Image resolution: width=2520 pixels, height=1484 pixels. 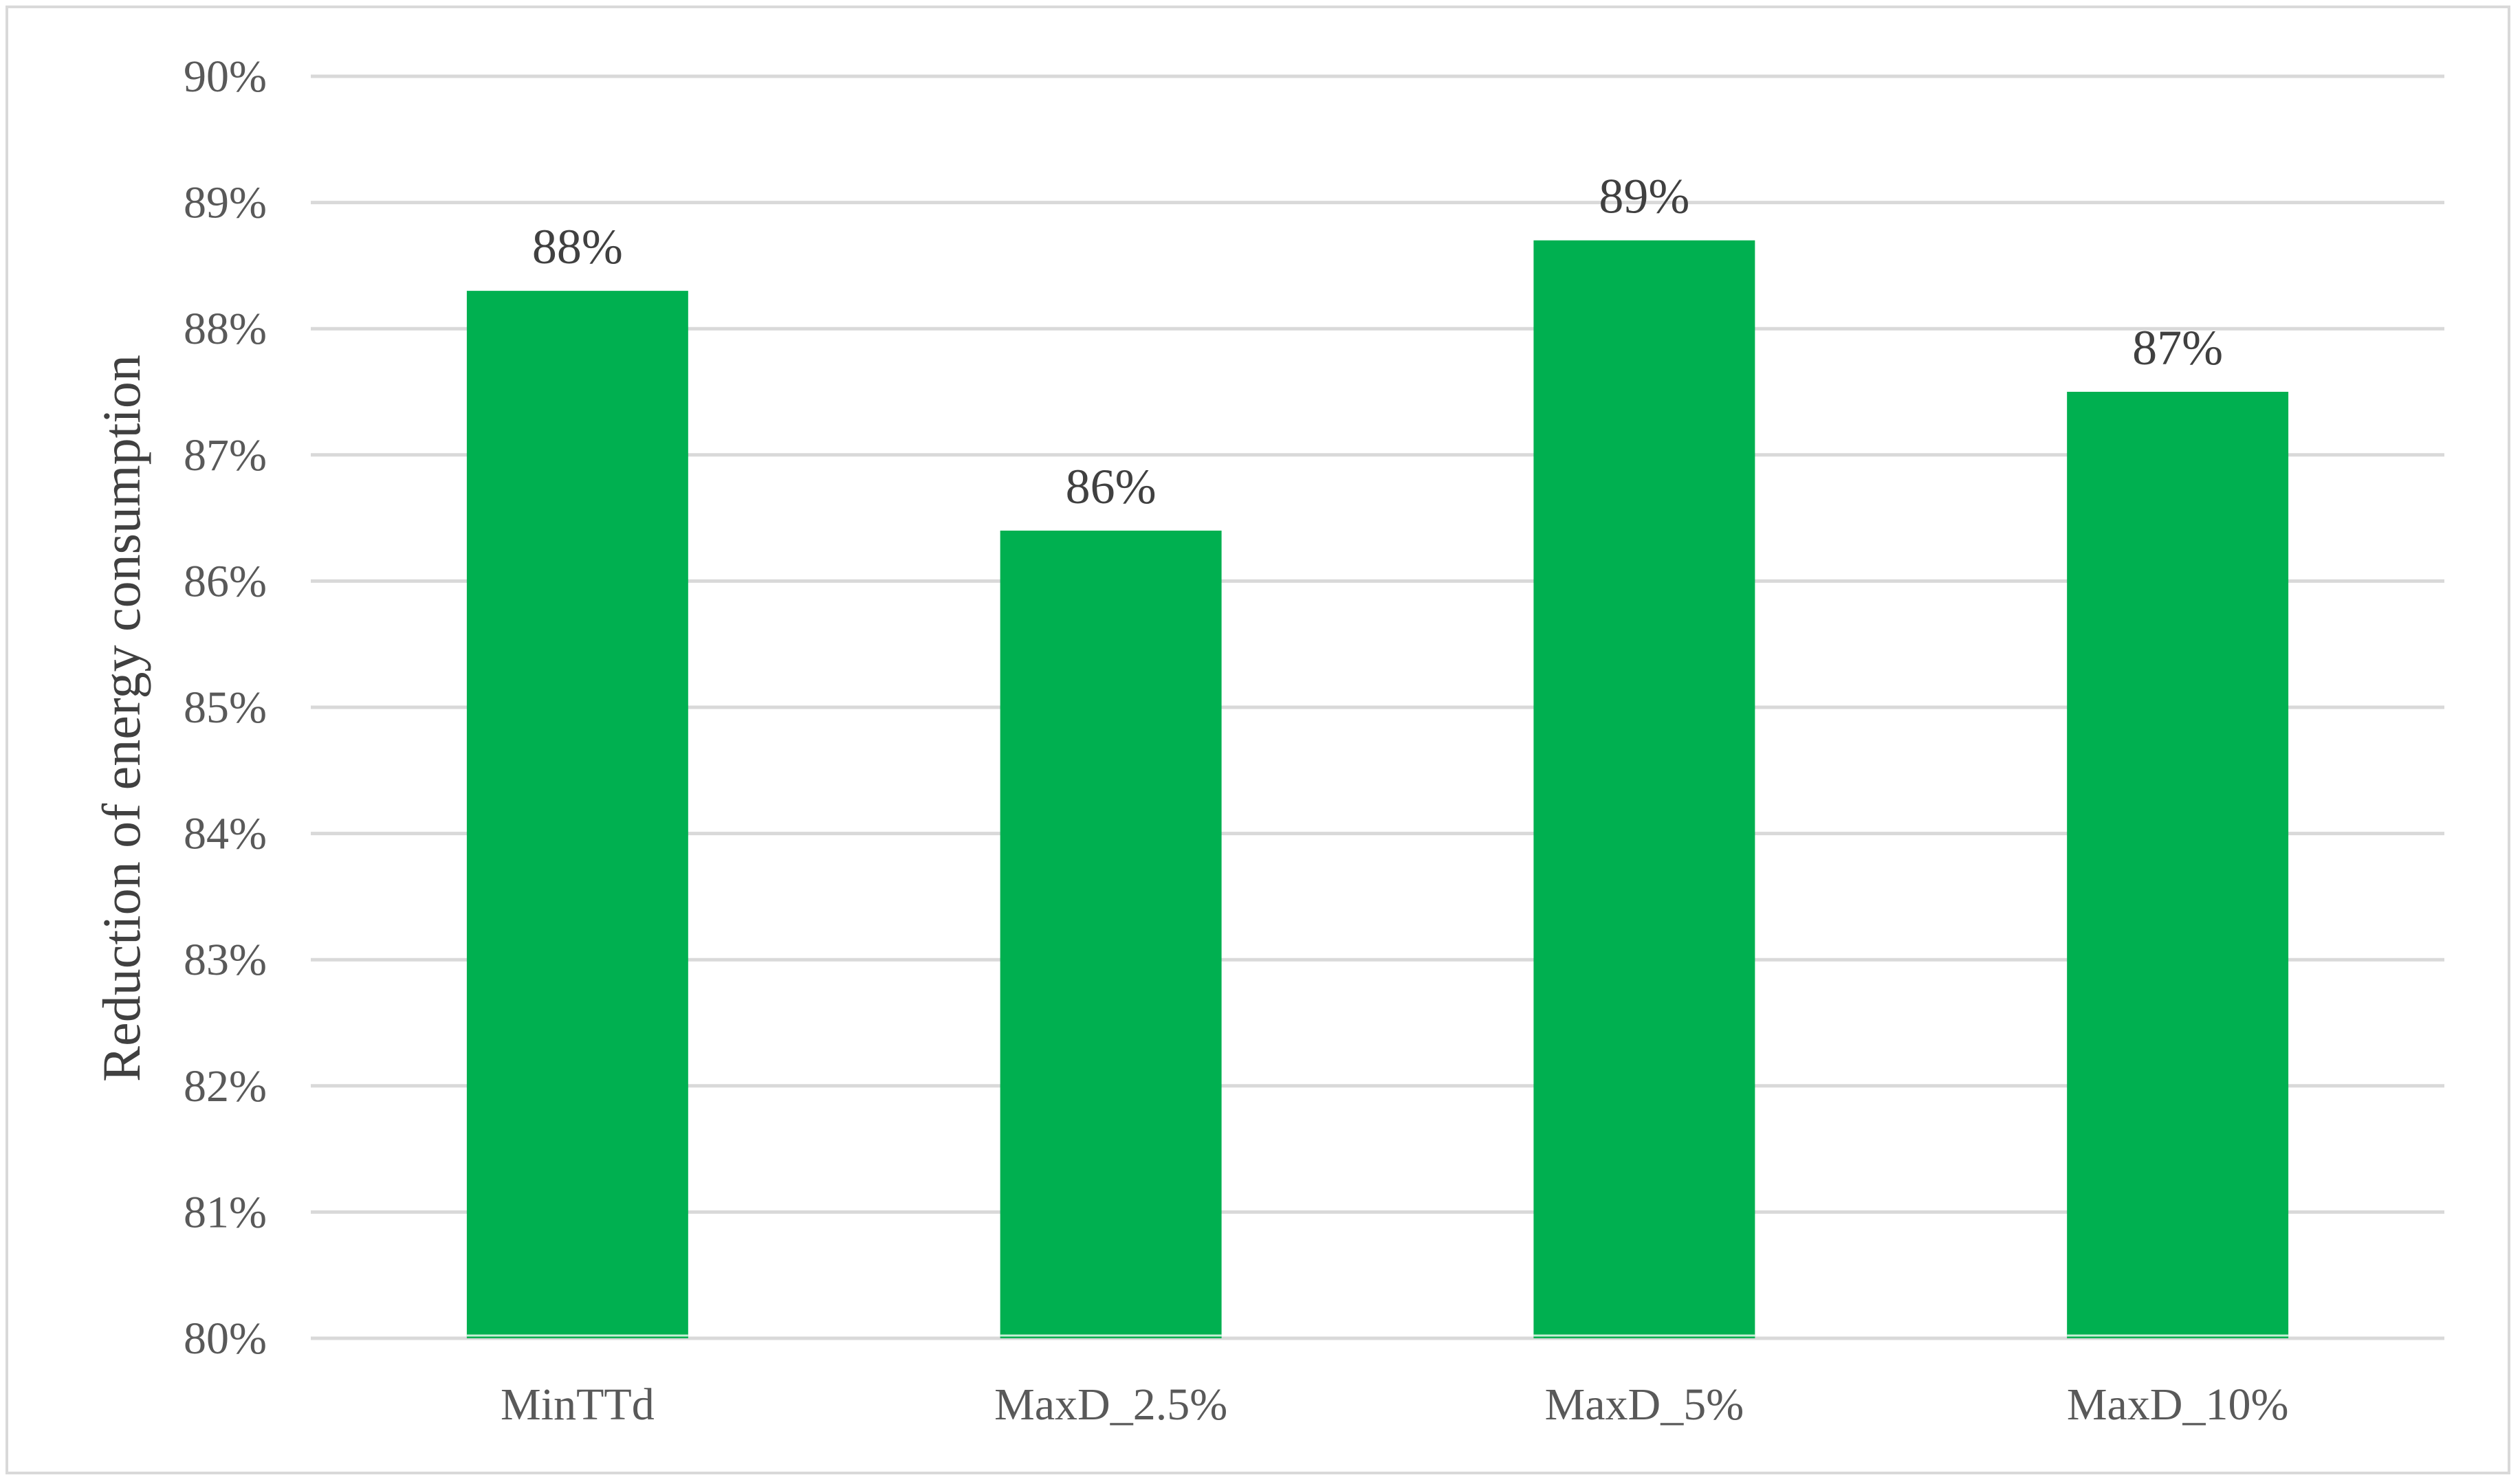 What do you see at coordinates (1110, 1405) in the screenshot?
I see `x-category-label: MaxD_2.5%` at bounding box center [1110, 1405].